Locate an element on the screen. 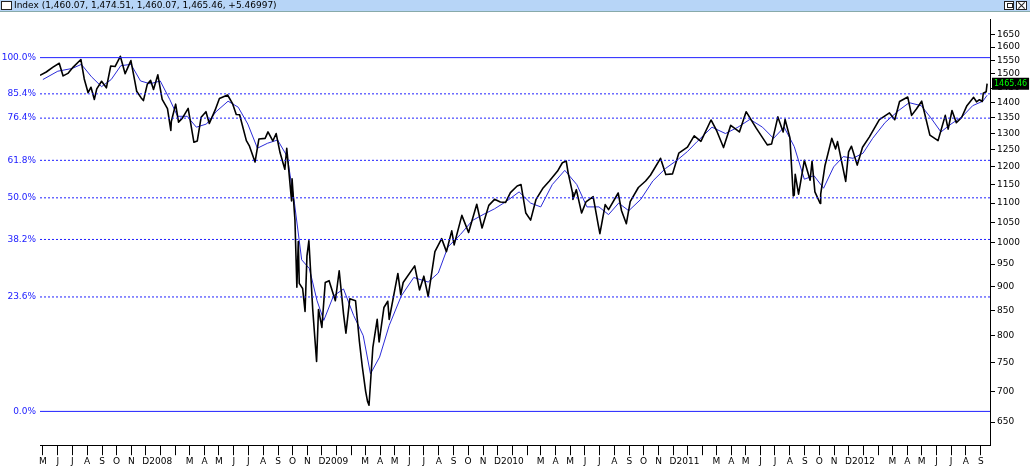  x-tick-label: 2008 is located at coordinates (161, 460).